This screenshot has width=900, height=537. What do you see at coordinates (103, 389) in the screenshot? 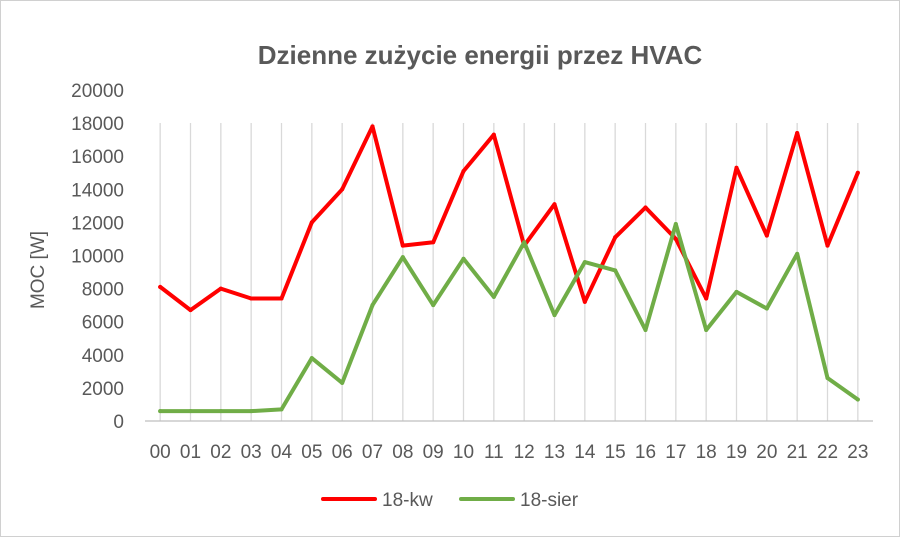
I see `y-tick-2000: 2000` at bounding box center [103, 389].